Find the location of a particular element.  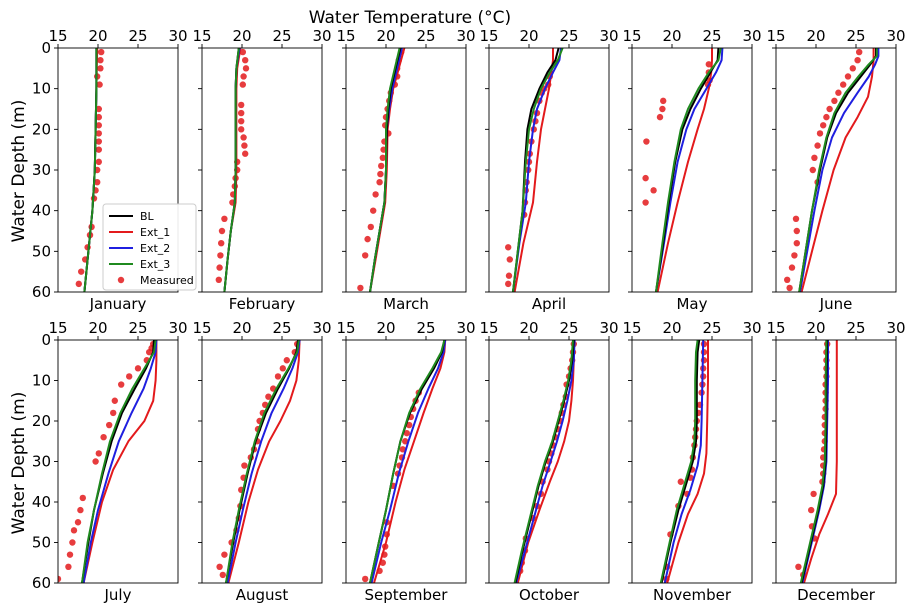

plot-area-august is located at coordinates (258, 461).